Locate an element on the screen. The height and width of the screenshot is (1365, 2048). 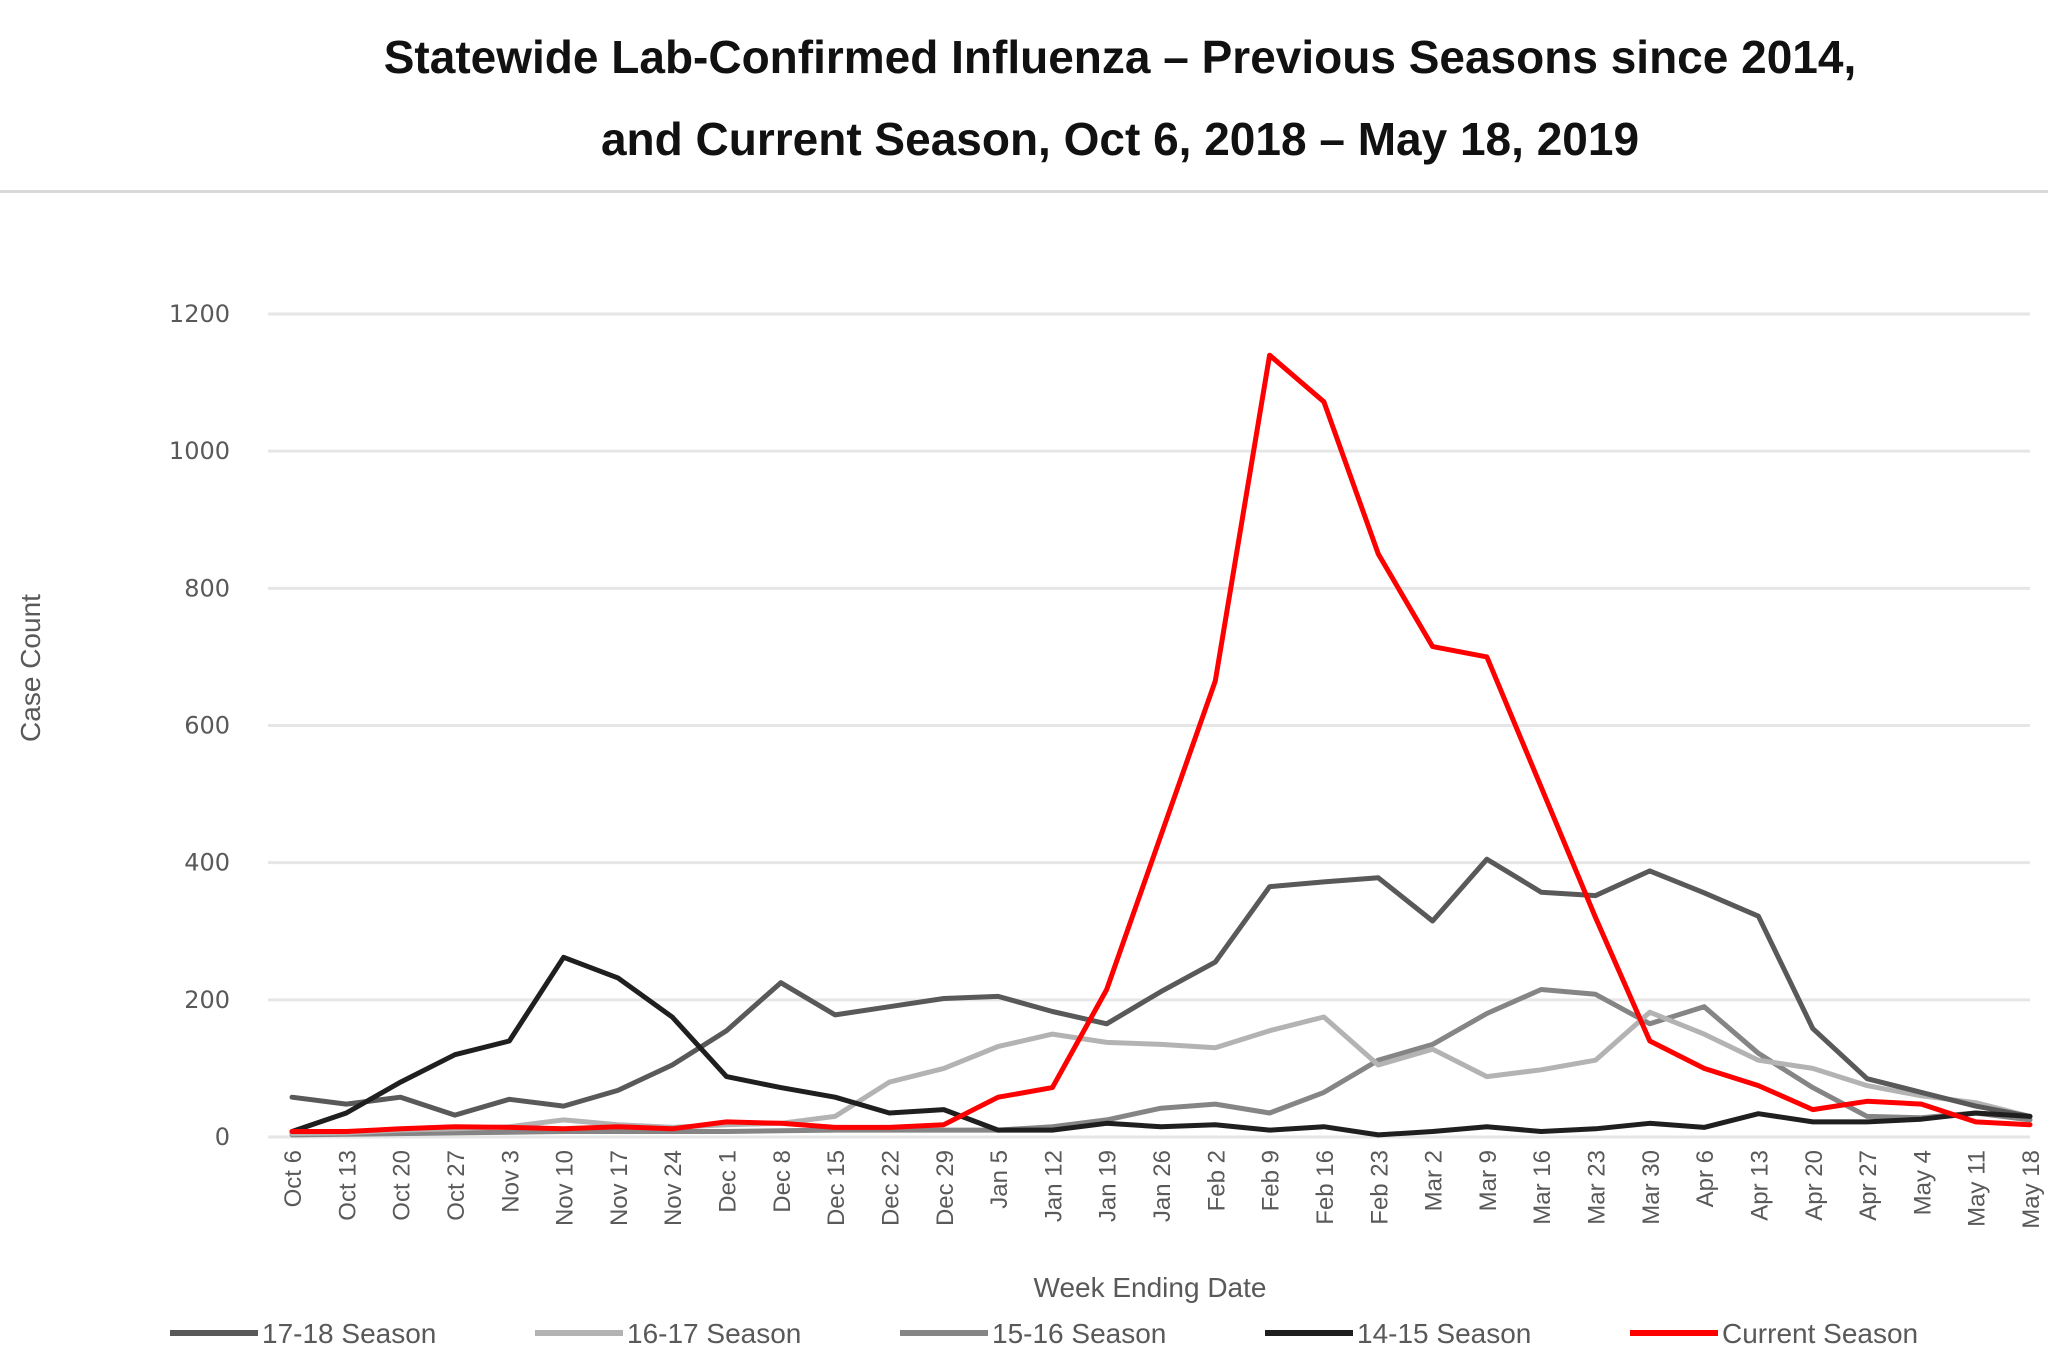
x-tick-label: Feb 9 is located at coordinates (1271, 1180).